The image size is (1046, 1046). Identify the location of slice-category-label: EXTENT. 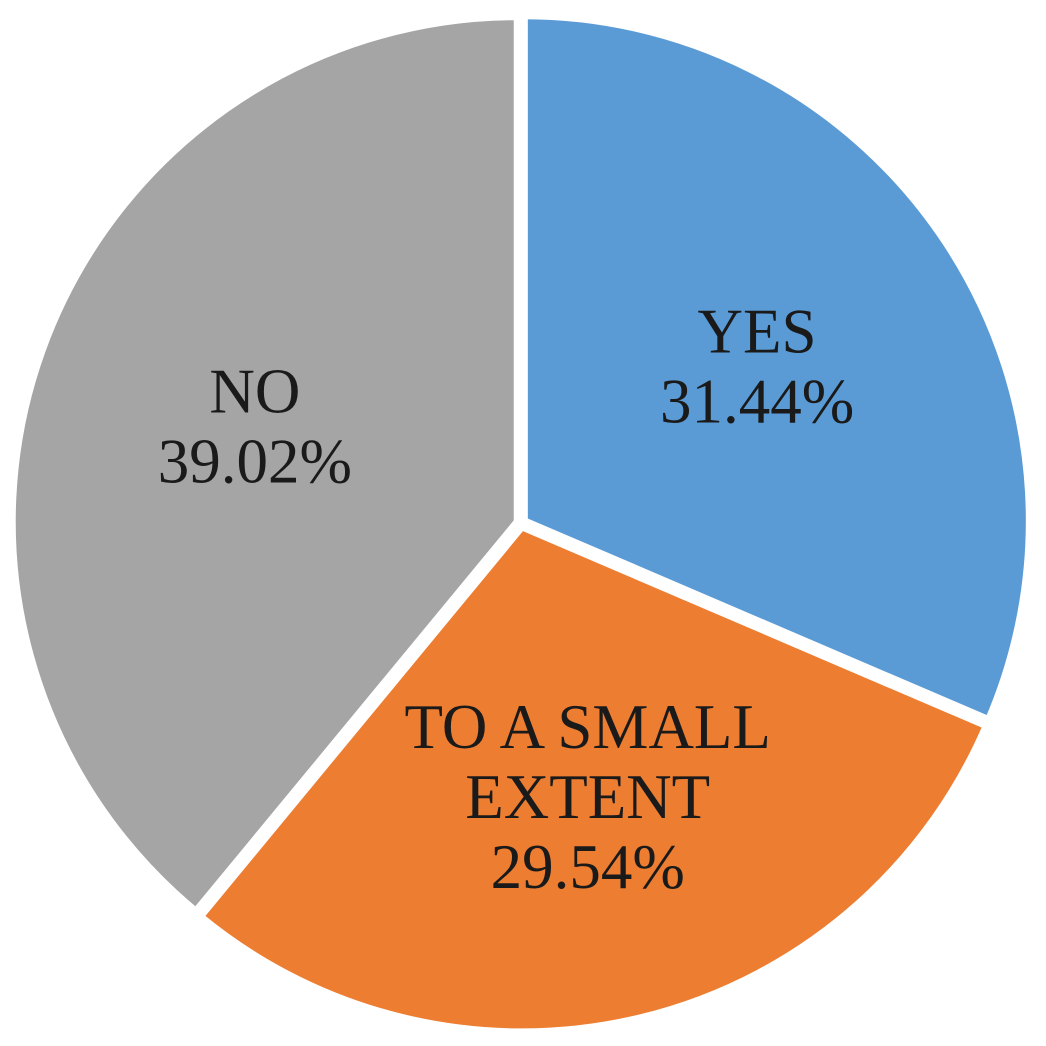
(587, 797).